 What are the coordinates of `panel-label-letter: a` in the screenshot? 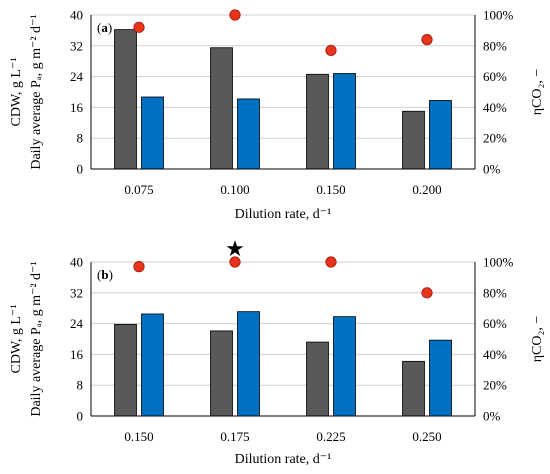 It's located at (104, 27).